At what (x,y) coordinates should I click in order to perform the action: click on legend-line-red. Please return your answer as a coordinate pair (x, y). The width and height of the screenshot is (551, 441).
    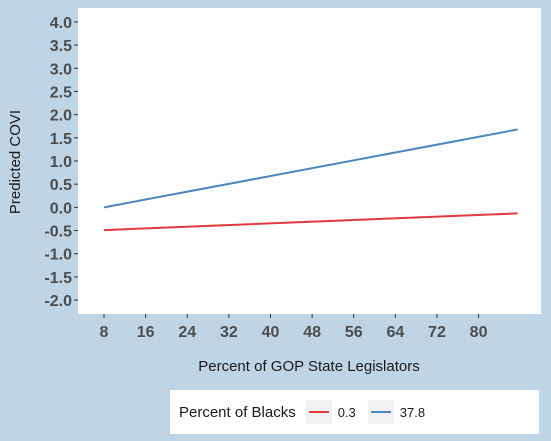
    Looking at the image, I should click on (318, 412).